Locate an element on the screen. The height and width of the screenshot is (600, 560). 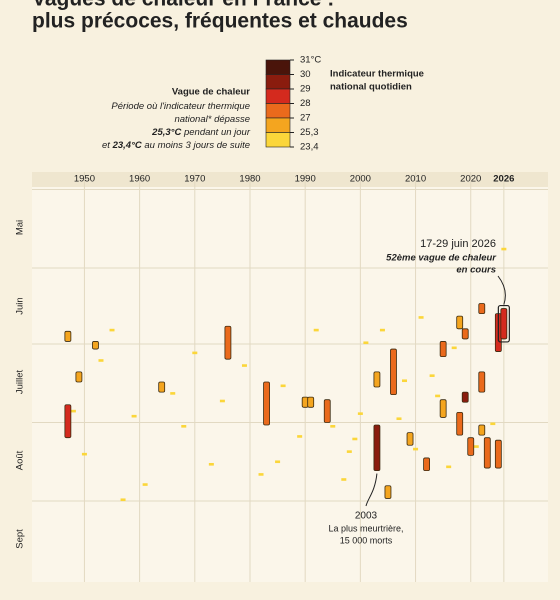
definition-line: et 23,4°C au moins 3 jours de suite is located at coordinates (176, 145).